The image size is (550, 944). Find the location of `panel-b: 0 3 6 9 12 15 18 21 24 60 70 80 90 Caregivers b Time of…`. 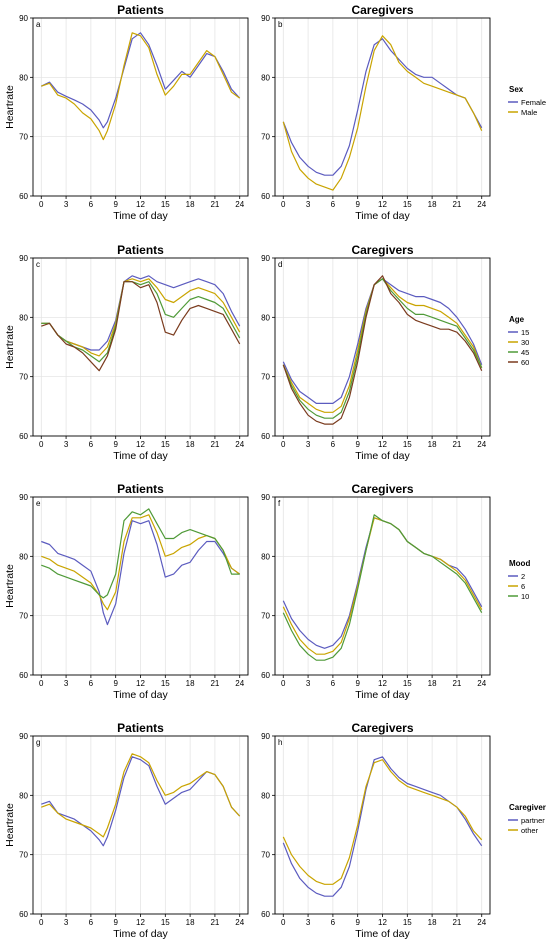

panel-b: 0 3 6 9 12 15 18 21 24 60 70 80 90 Caregivers b Time of… is located at coordinates (376, 112).